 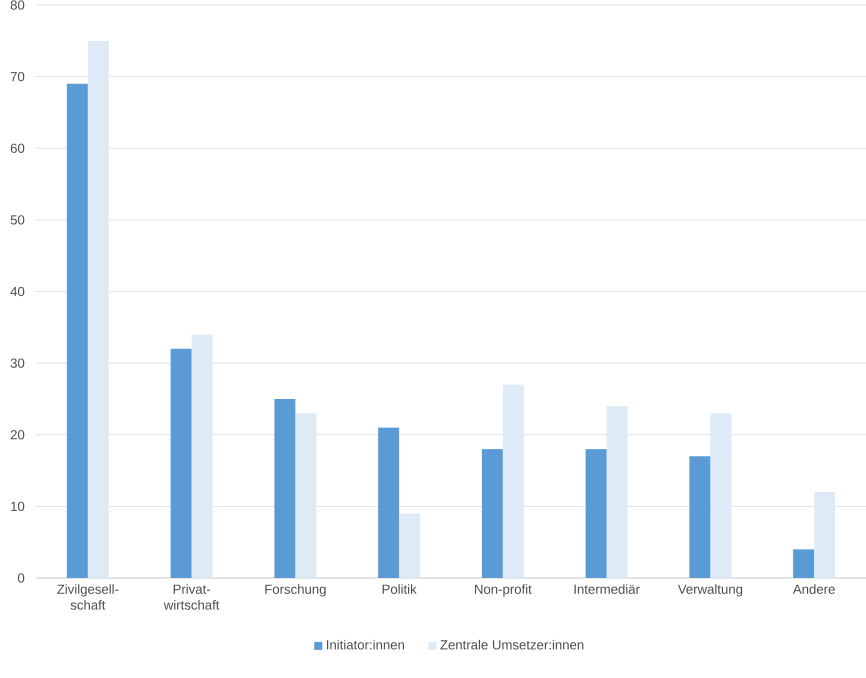 I want to click on legend-label: Zentrale Umsetzer:innen, so click(x=512, y=645).